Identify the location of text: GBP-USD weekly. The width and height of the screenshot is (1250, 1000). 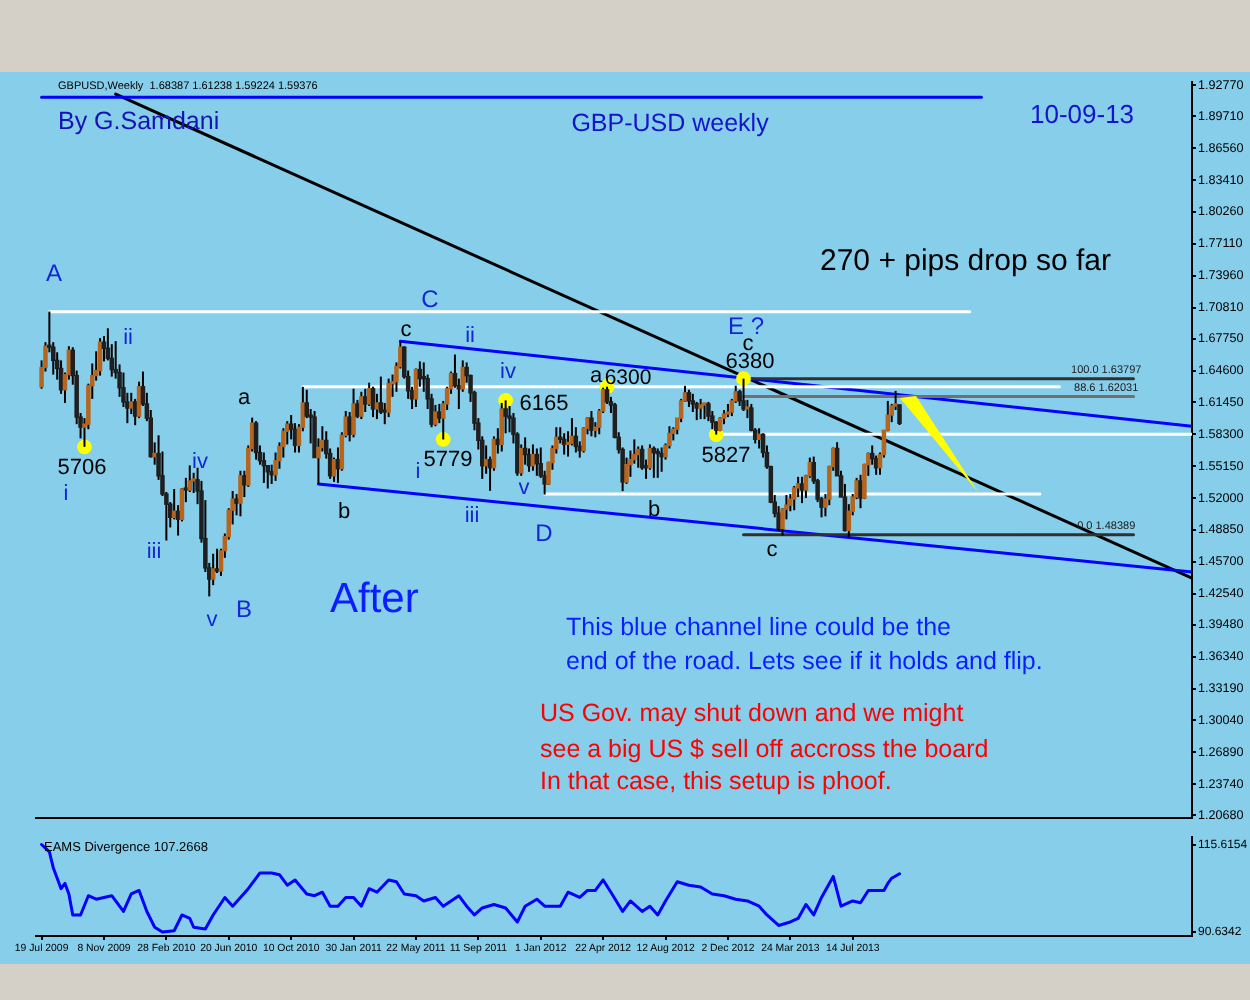
(671, 122).